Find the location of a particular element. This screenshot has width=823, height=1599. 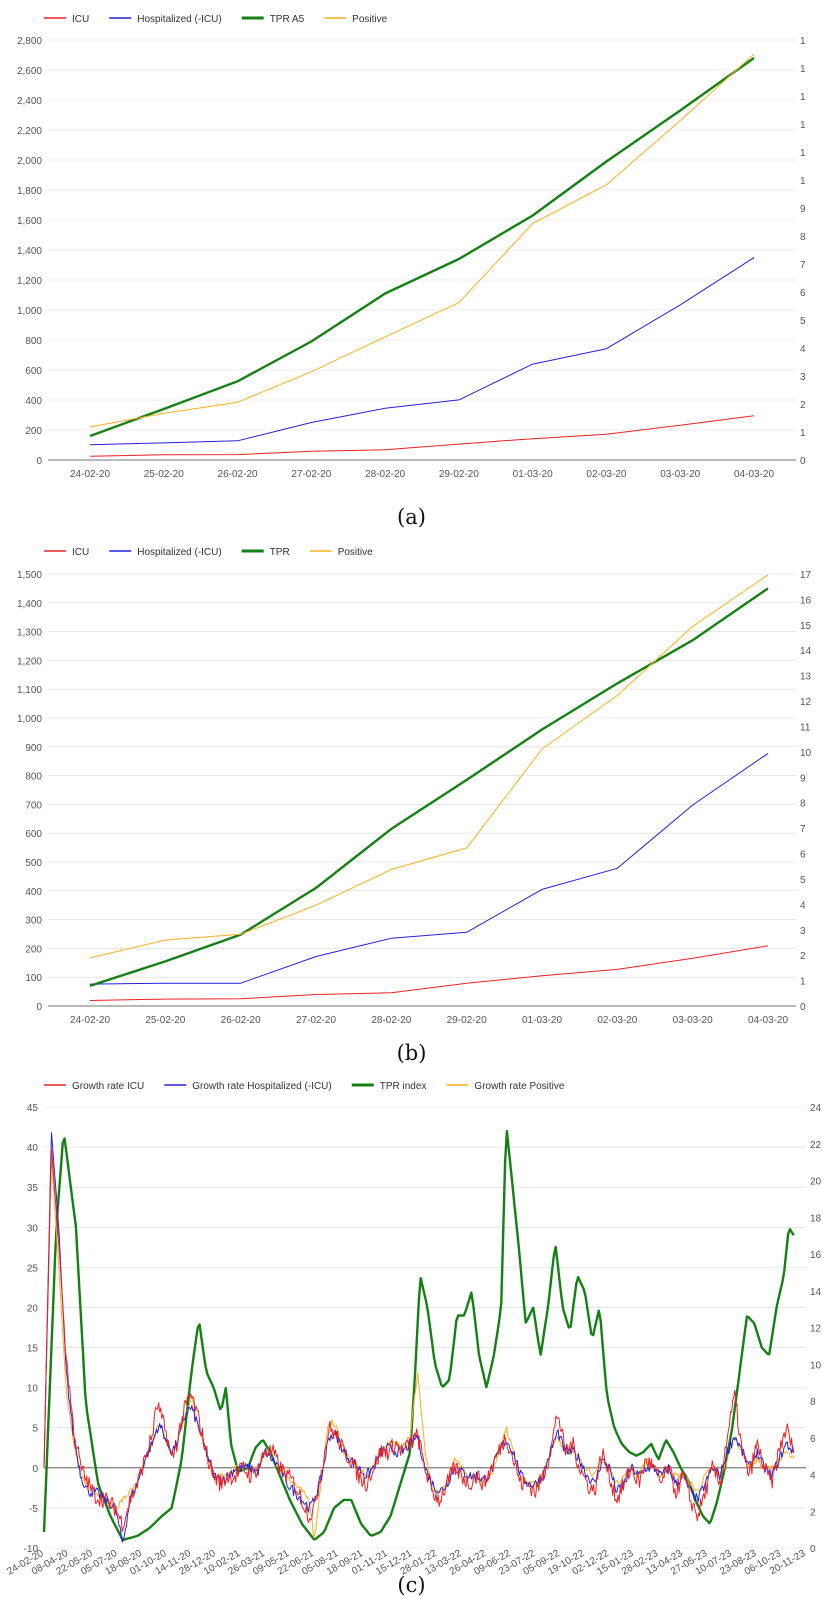

chart-b-y-tick-label: 1,300 is located at coordinates (29, 633).